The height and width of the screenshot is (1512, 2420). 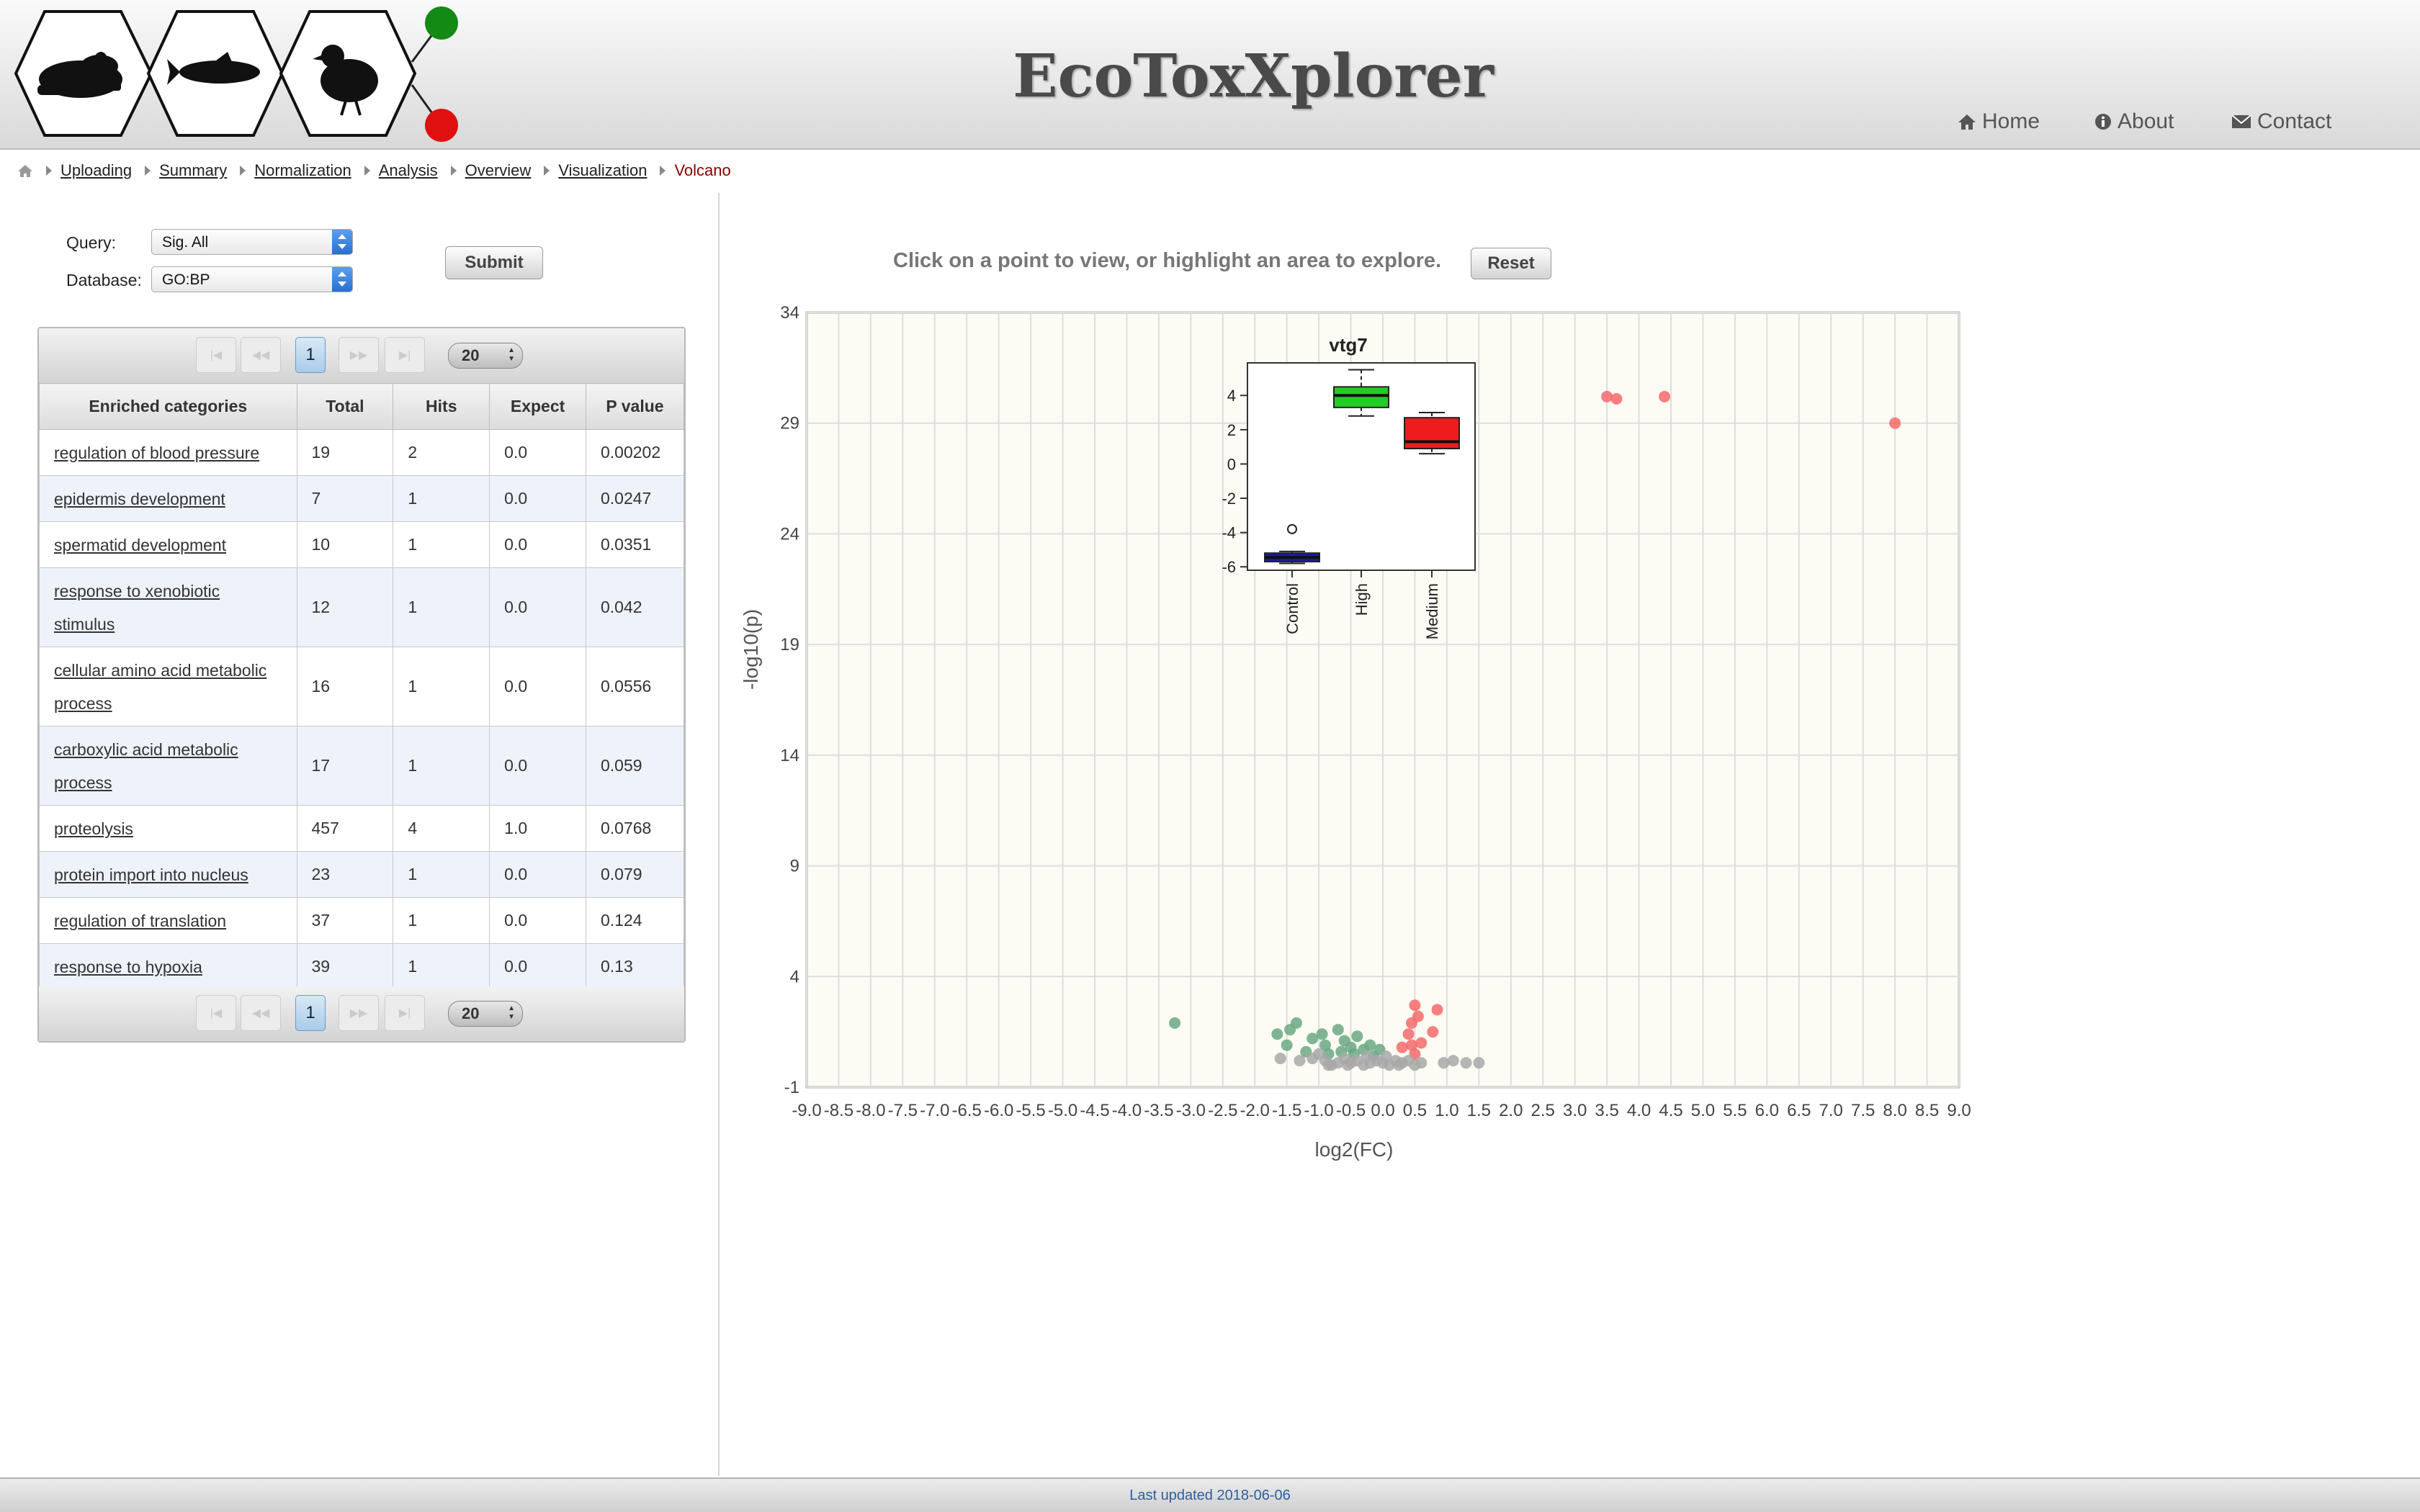 I want to click on column-header-hits: Hits, so click(x=442, y=406).